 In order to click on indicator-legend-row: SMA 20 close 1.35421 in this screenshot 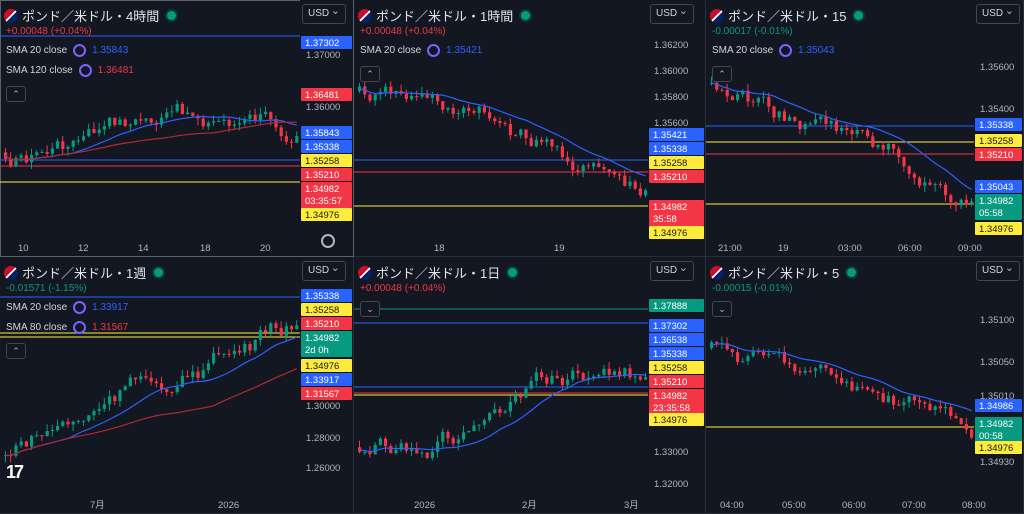, I will do `click(421, 50)`.